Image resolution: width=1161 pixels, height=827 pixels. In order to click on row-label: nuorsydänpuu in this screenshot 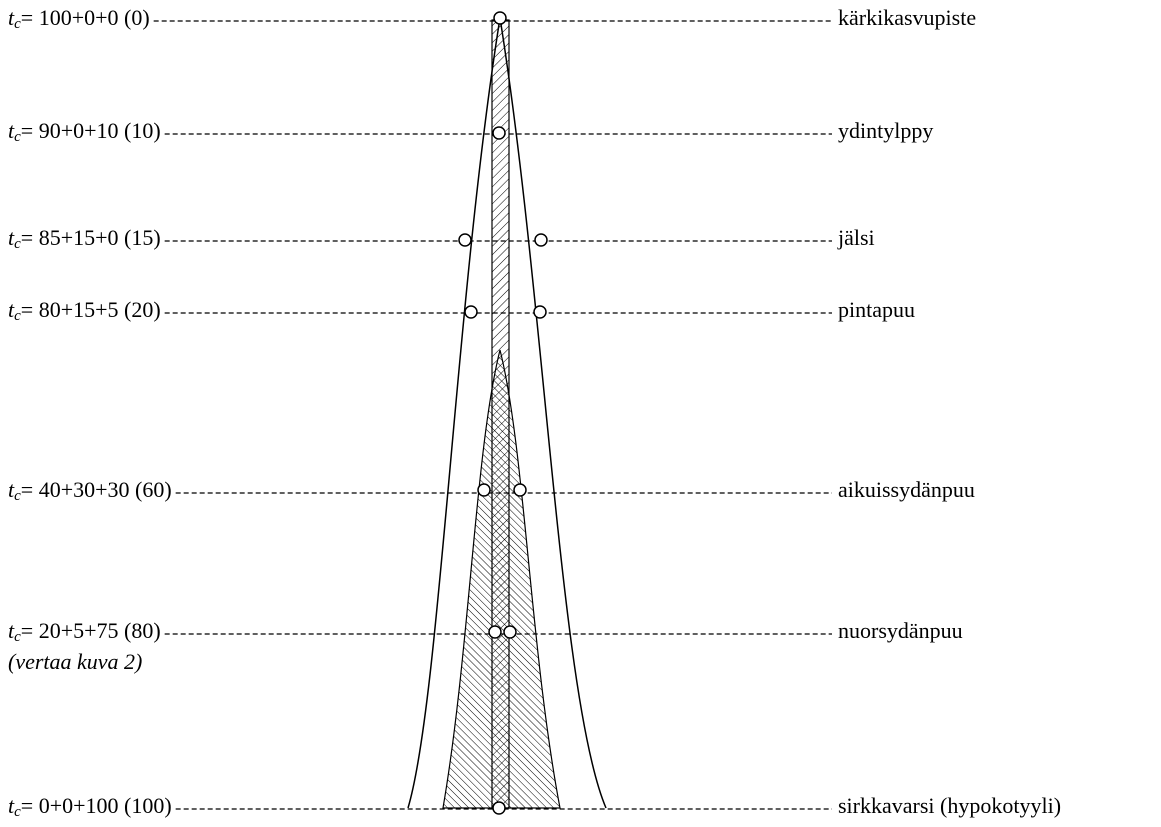, I will do `click(900, 630)`.